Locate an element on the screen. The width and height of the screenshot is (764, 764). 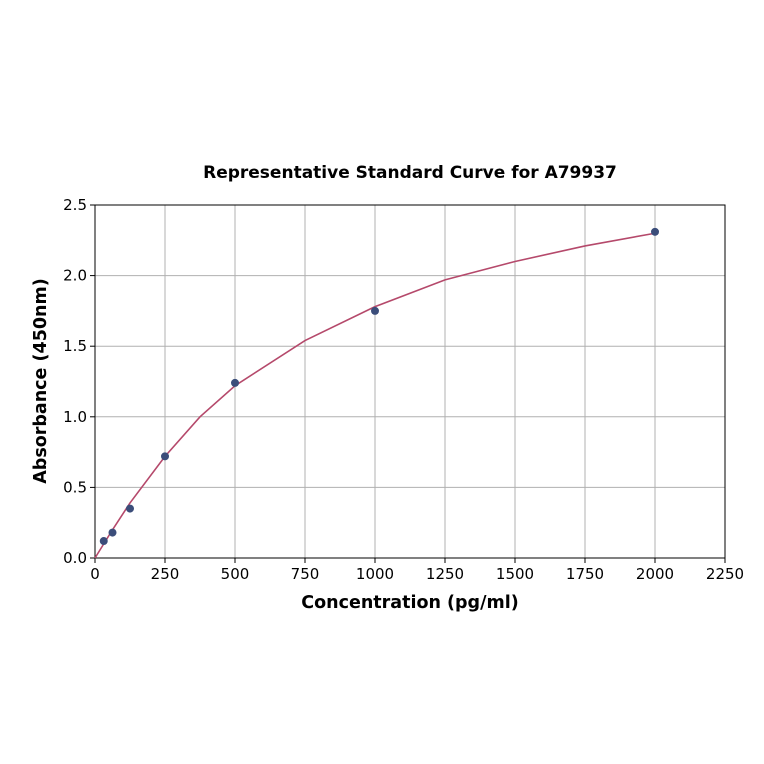
x-axis-label: Concentration (pg/ml) is located at coordinates (409, 603).